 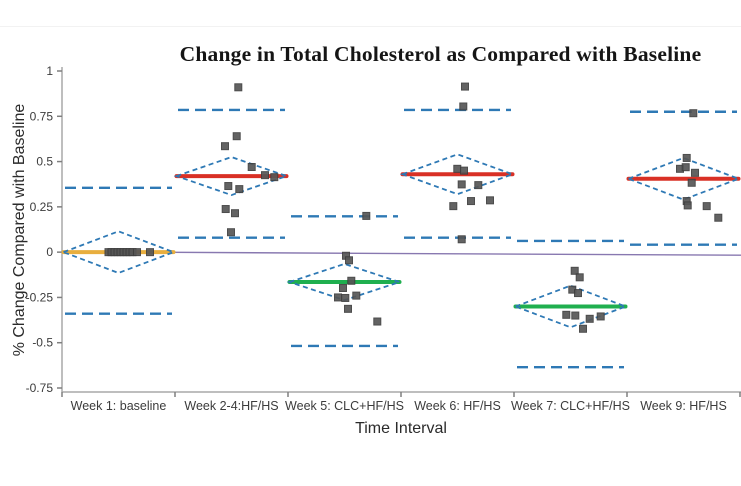 What do you see at coordinates (40, 297) in the screenshot?
I see `y-tick-label: -0.25` at bounding box center [40, 297].